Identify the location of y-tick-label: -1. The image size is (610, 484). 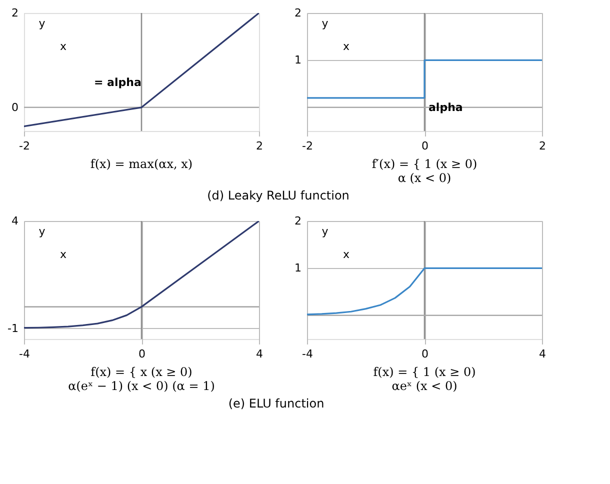
(13, 328).